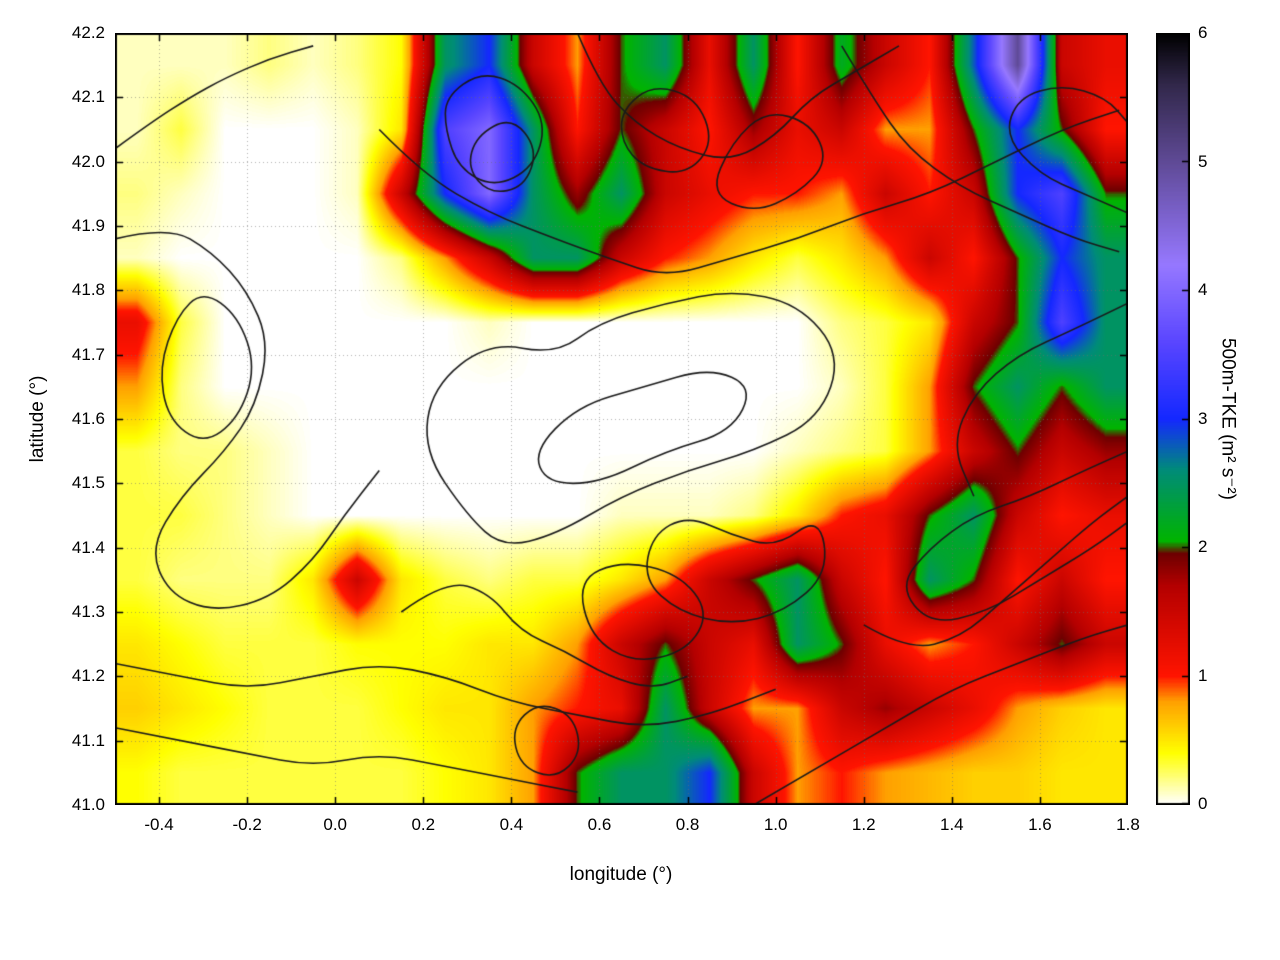 Image resolution: width=1280 pixels, height=960 pixels. Describe the element at coordinates (37, 419) in the screenshot. I see `y-axis-label: latitude (°)` at that location.